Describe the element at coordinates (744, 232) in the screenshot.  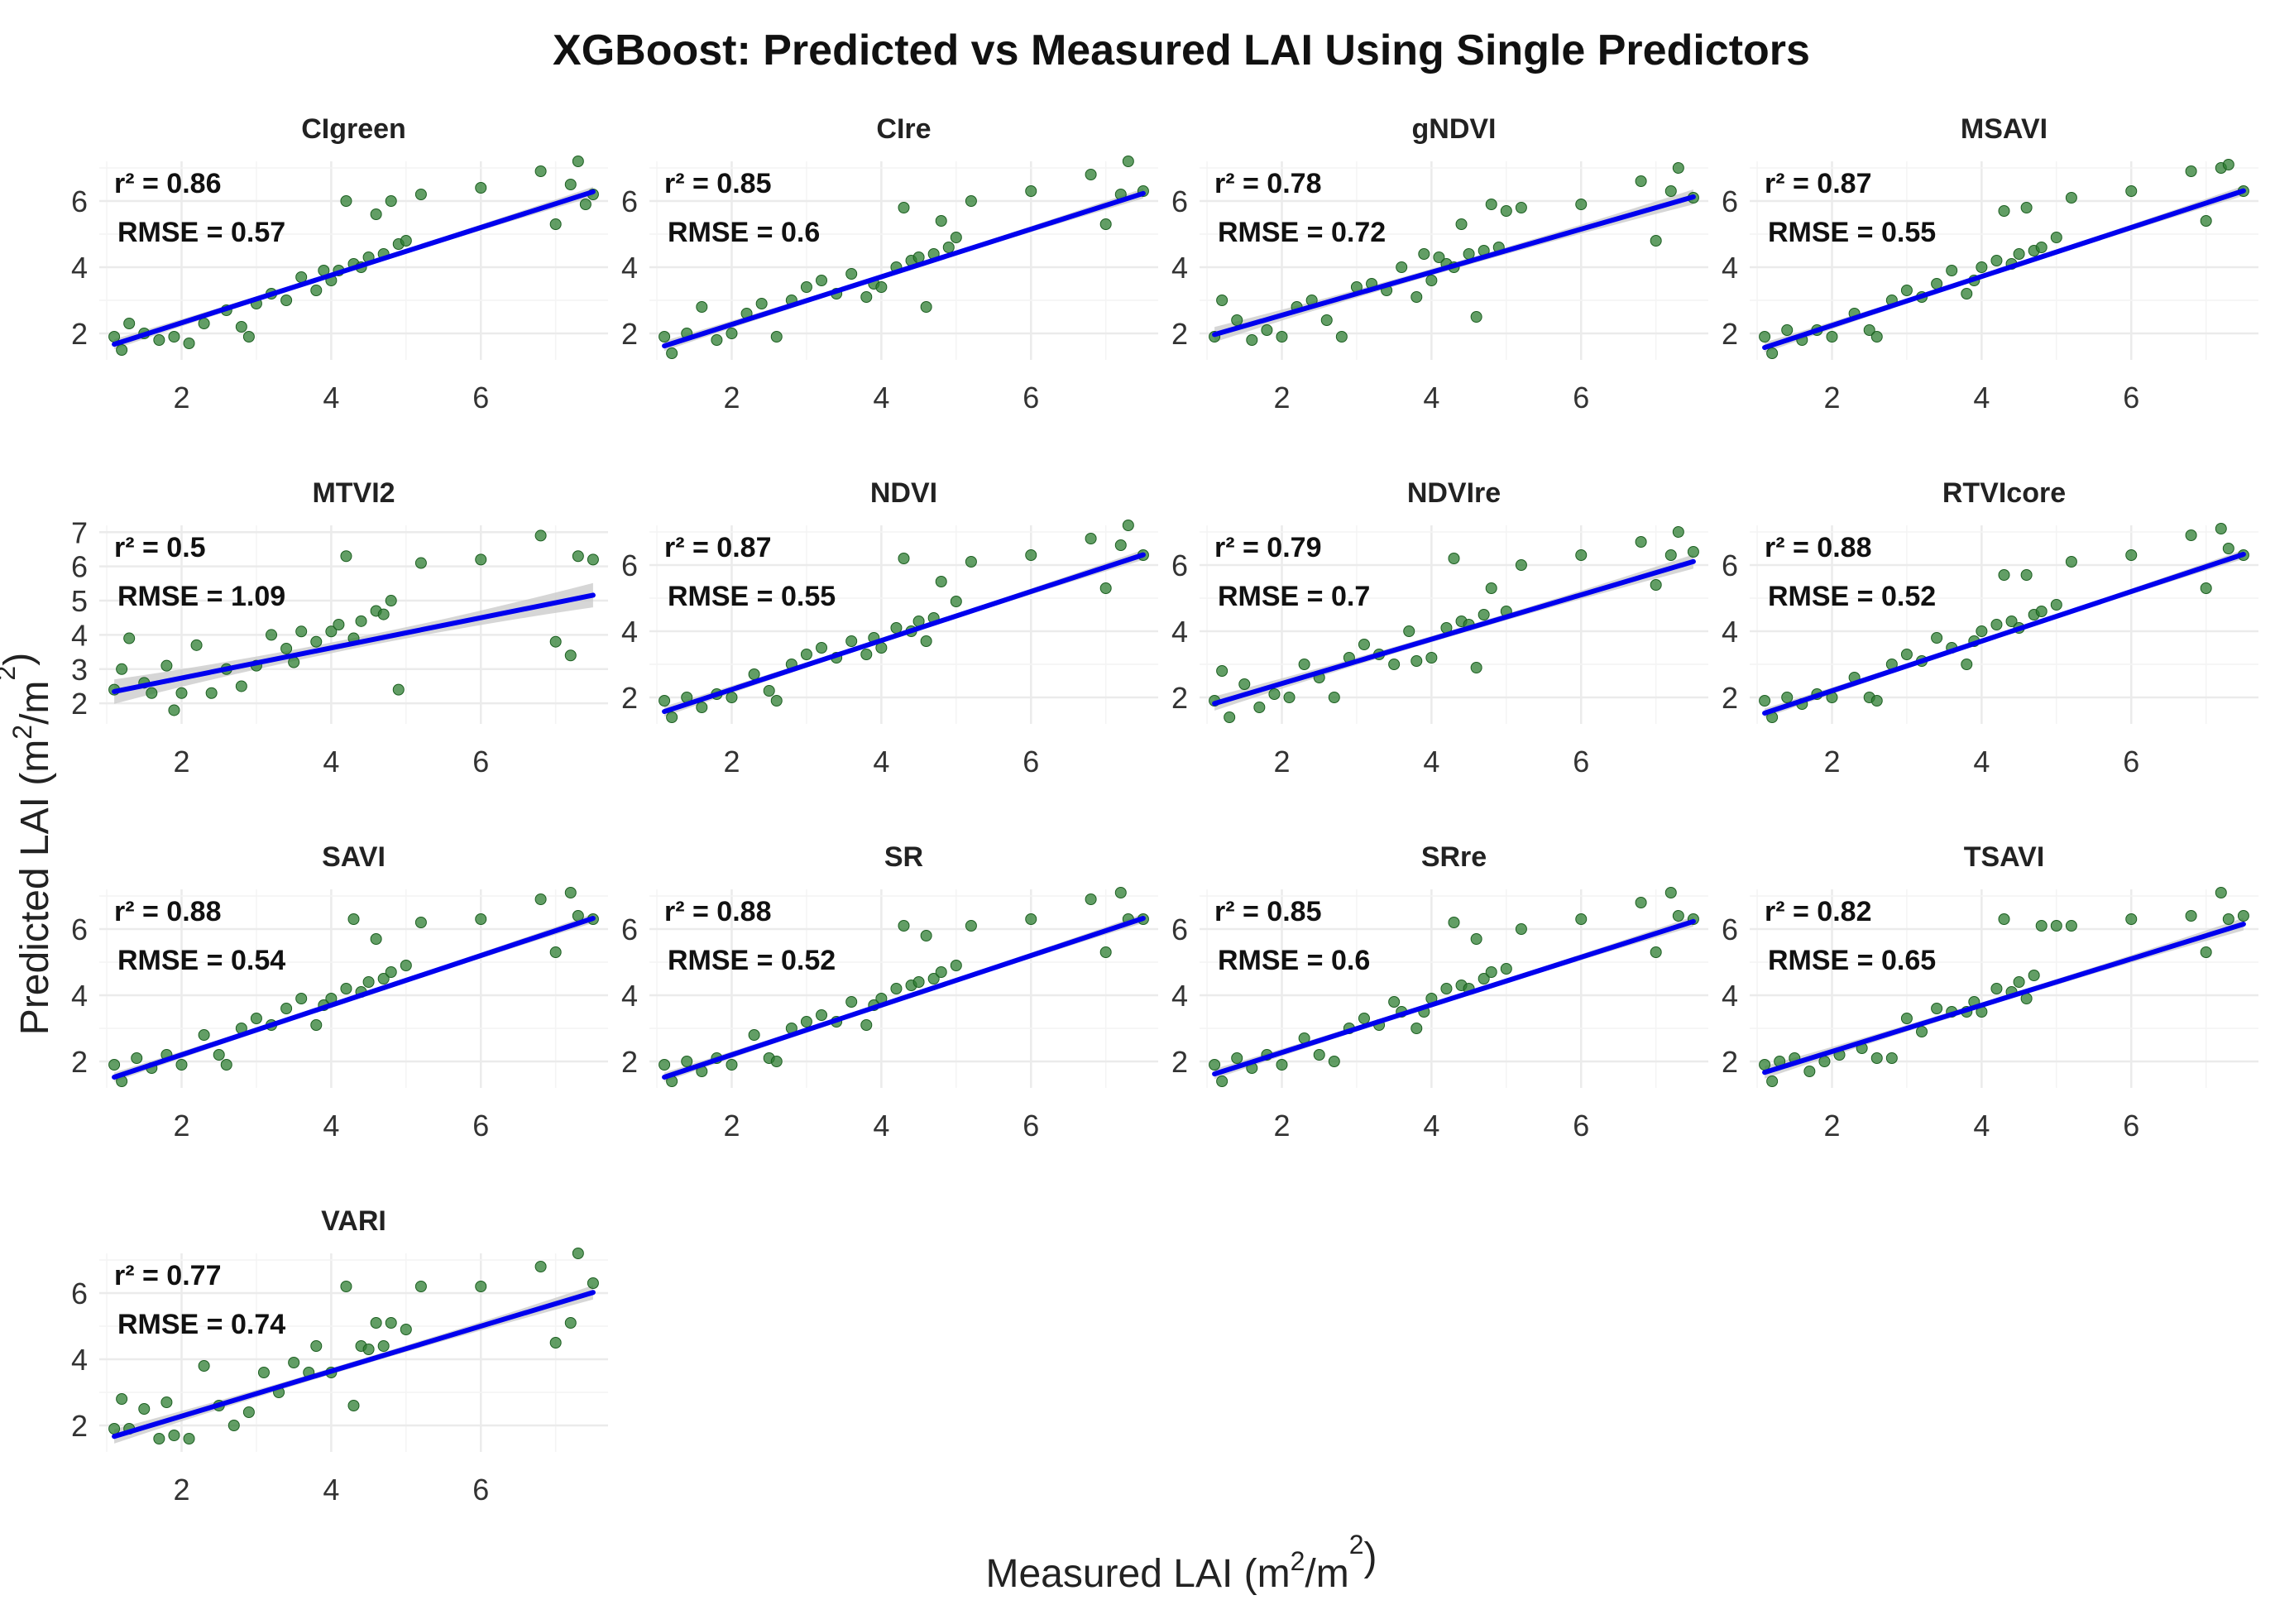
I see `rmse-annotation: RMSE = 0.6` at that location.